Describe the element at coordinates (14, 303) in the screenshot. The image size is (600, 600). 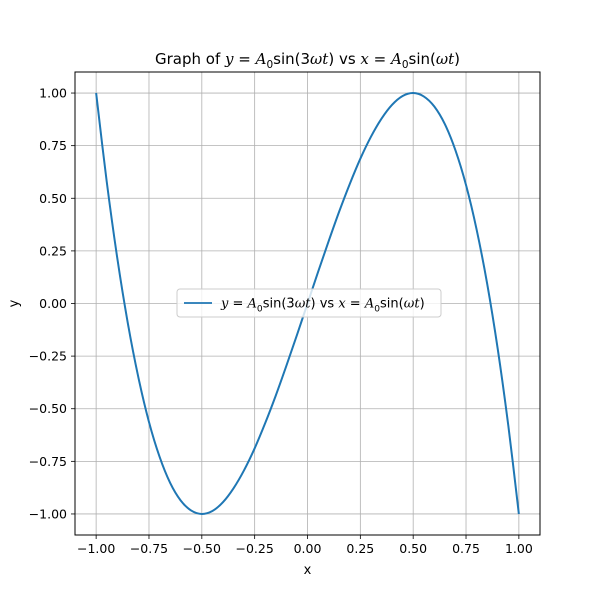
I see `y-axis-label: y` at that location.